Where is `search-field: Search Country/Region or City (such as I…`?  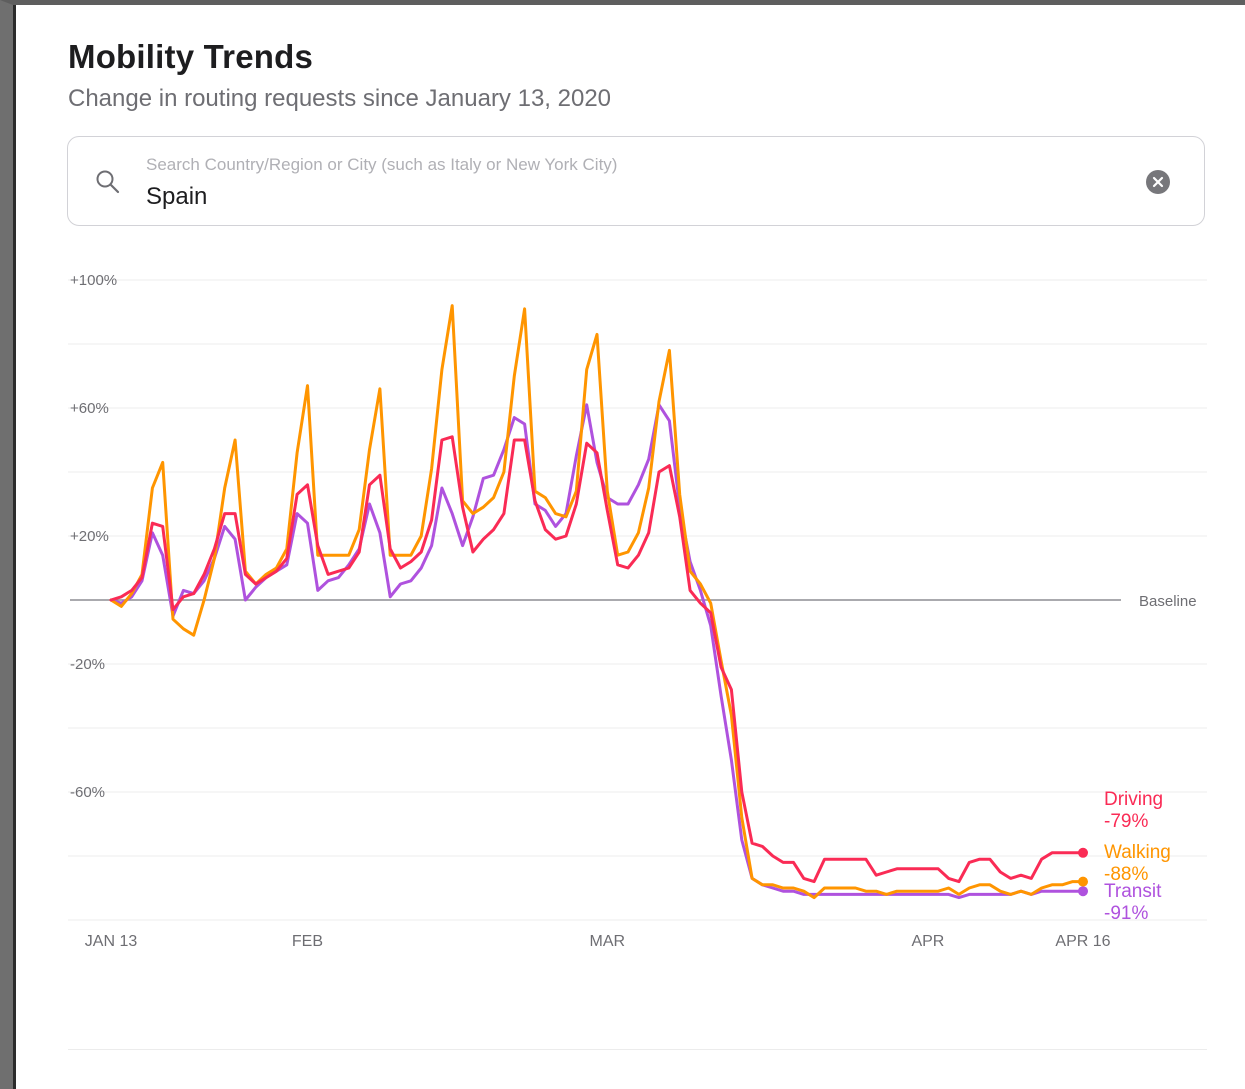
search-field: Search Country/Region or City (such as I… is located at coordinates (636, 181).